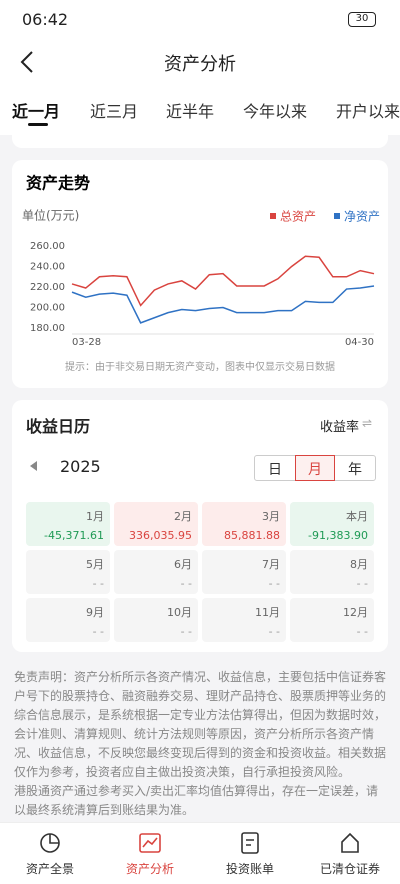 The width and height of the screenshot is (400, 884). Describe the element at coordinates (200, 64) in the screenshot. I see `page-title: 资产分析` at that location.